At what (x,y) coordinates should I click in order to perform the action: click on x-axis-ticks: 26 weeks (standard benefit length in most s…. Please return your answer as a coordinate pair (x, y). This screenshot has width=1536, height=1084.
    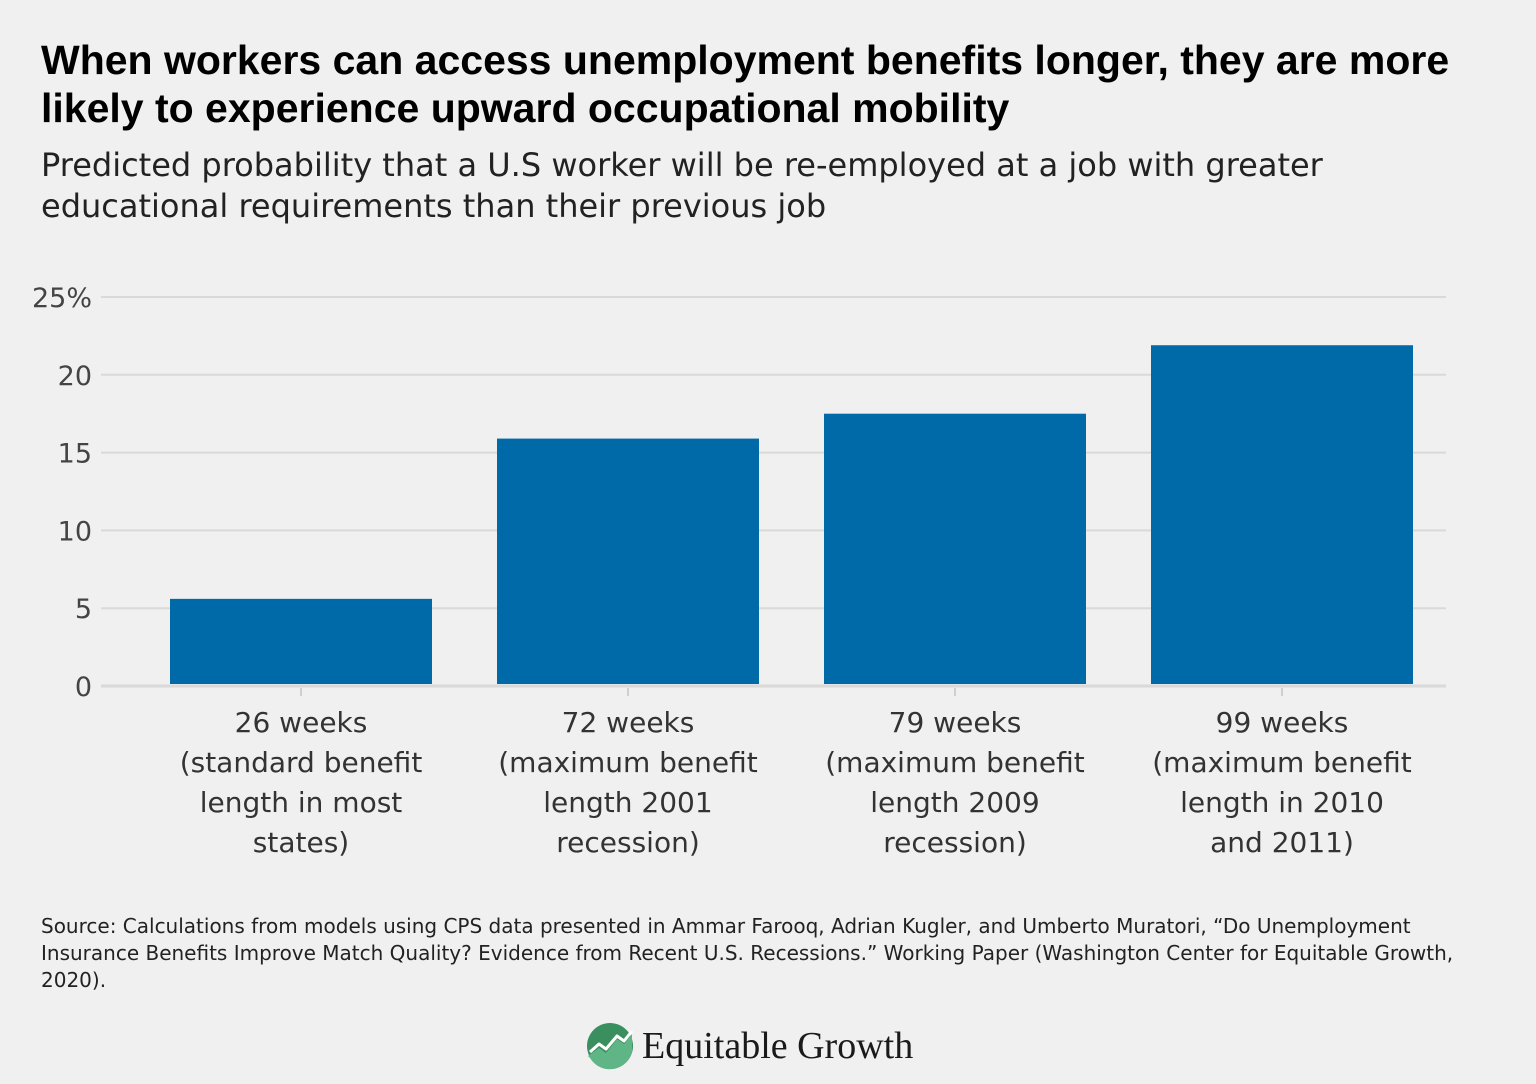
    Looking at the image, I should click on (796, 773).